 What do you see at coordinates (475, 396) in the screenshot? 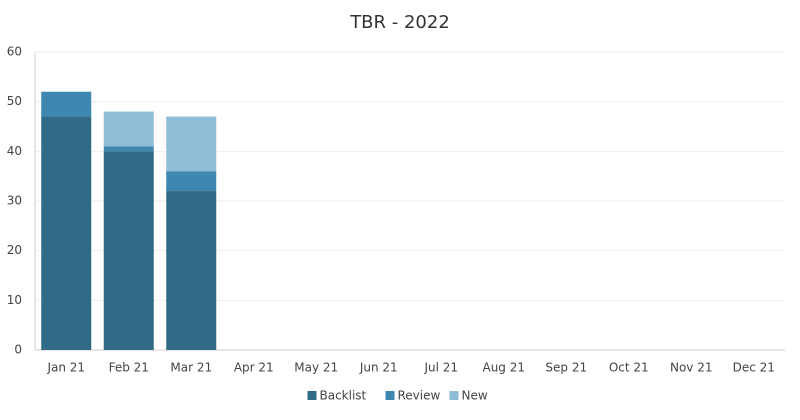
I see `legend-label: New` at bounding box center [475, 396].